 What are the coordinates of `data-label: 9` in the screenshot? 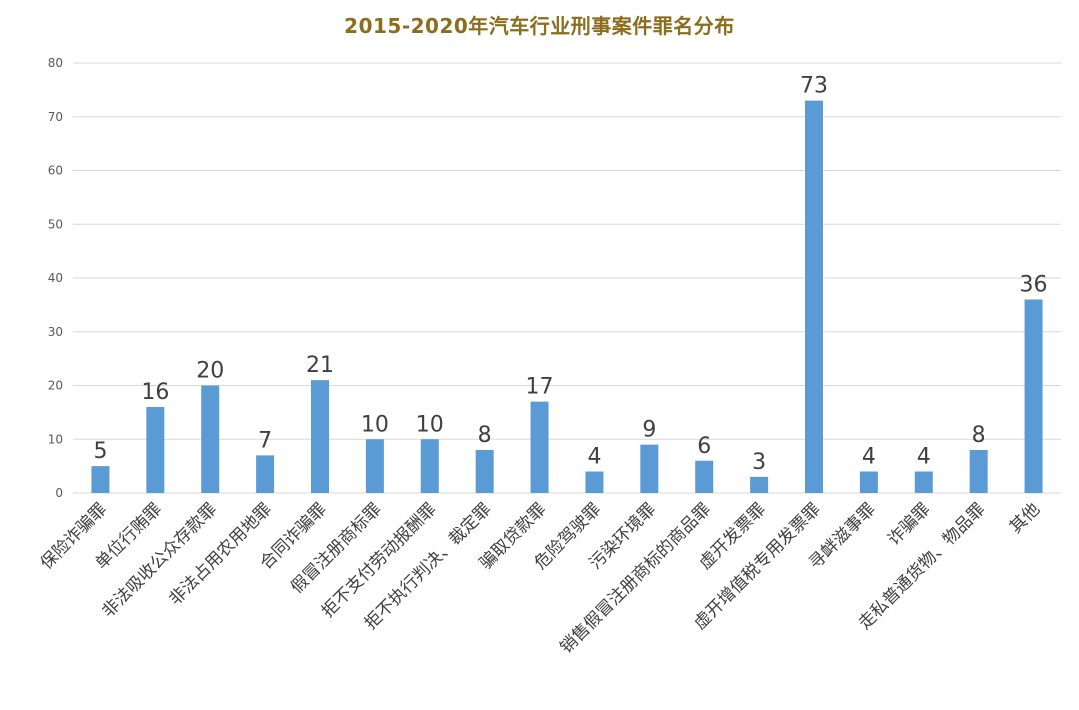 It's located at (649, 430).